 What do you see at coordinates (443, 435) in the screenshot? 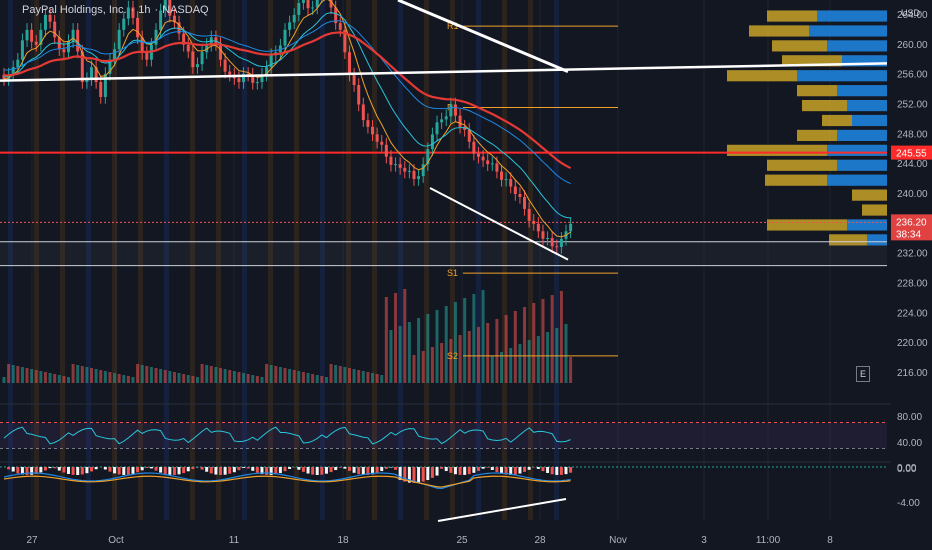
I see `rsi-band` at bounding box center [443, 435].